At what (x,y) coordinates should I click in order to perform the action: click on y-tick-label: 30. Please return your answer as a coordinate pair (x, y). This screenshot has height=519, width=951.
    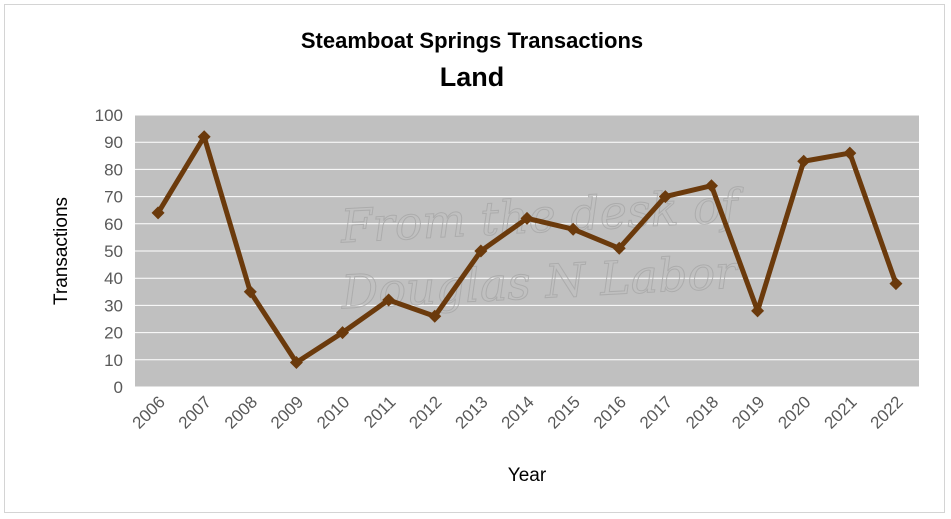
    Looking at the image, I should click on (113, 305).